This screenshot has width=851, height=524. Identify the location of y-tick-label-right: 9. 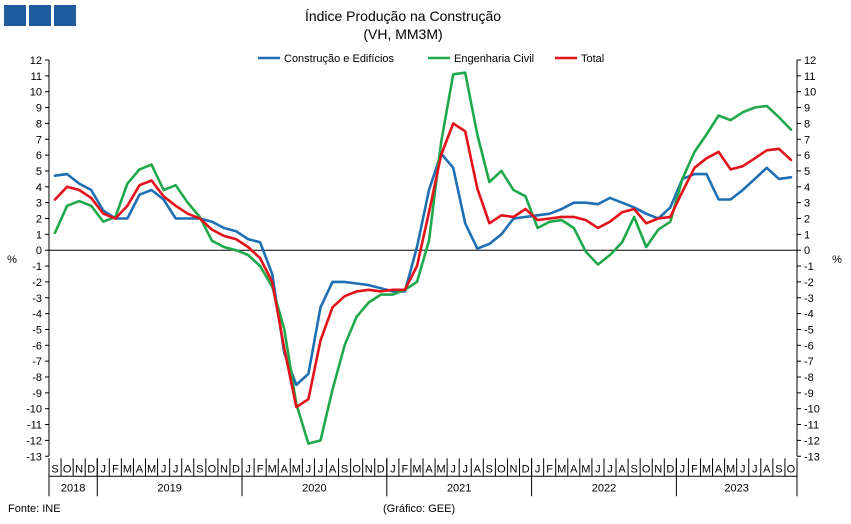
(807, 109).